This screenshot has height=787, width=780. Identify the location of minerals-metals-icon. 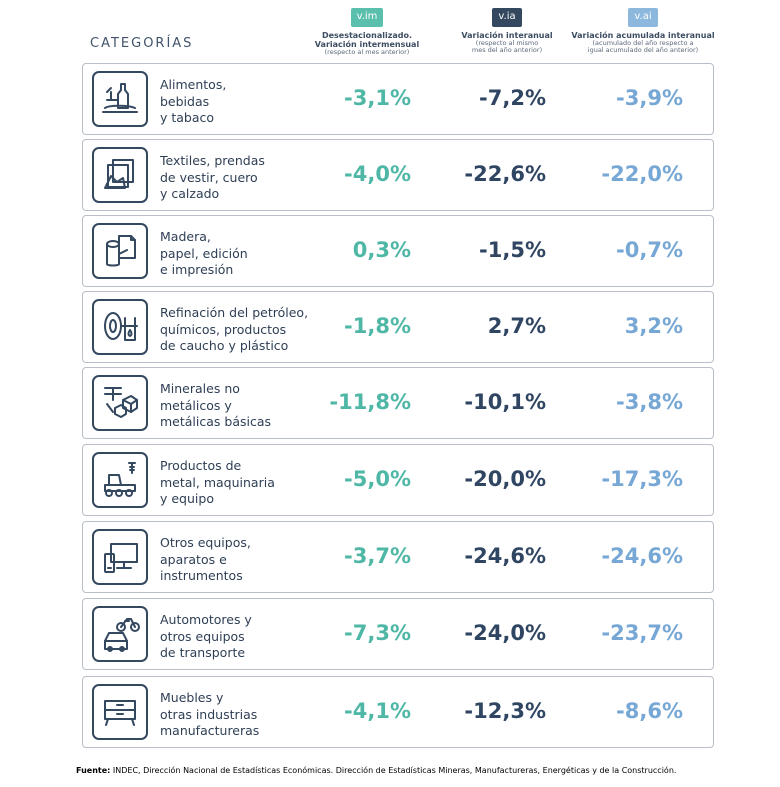
(120, 403).